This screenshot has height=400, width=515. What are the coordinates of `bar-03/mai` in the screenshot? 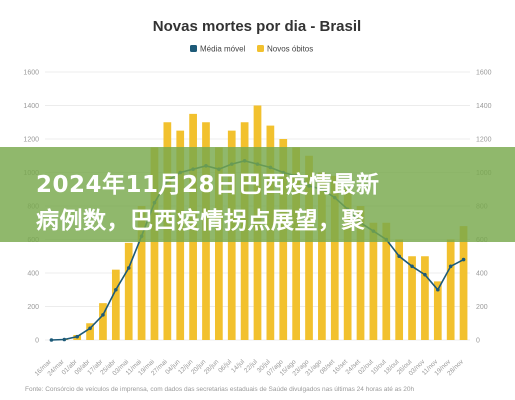 It's located at (128, 291).